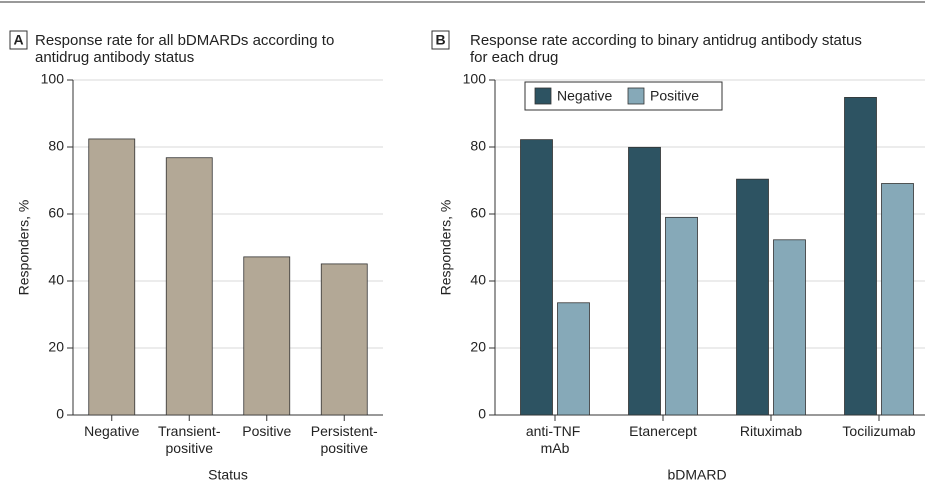  I want to click on legend-box, so click(623, 96).